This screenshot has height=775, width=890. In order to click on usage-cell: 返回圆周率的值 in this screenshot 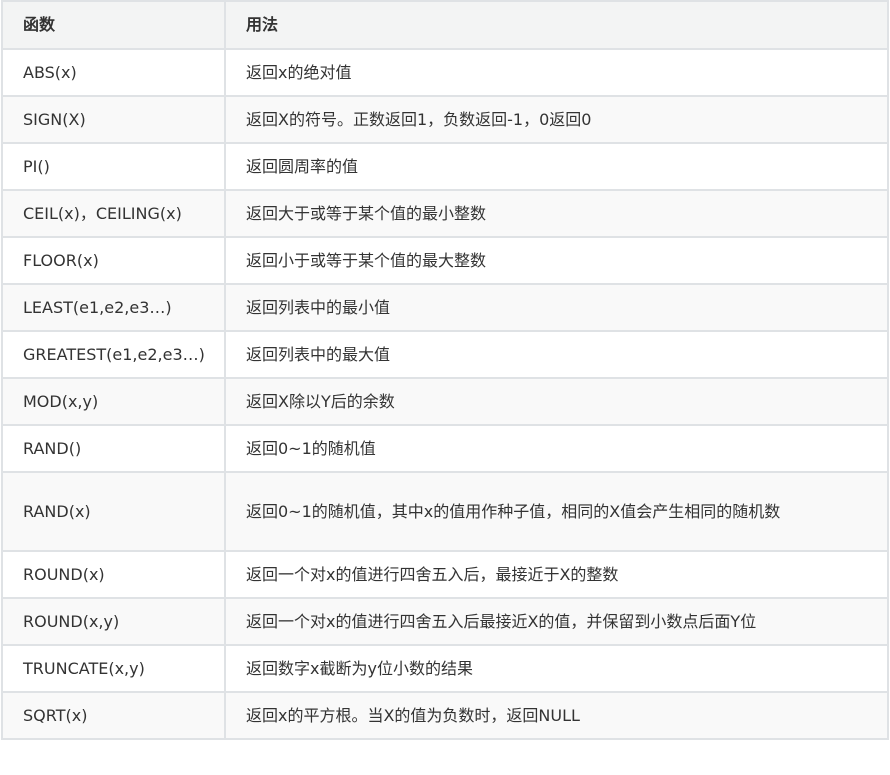, I will do `click(556, 166)`.